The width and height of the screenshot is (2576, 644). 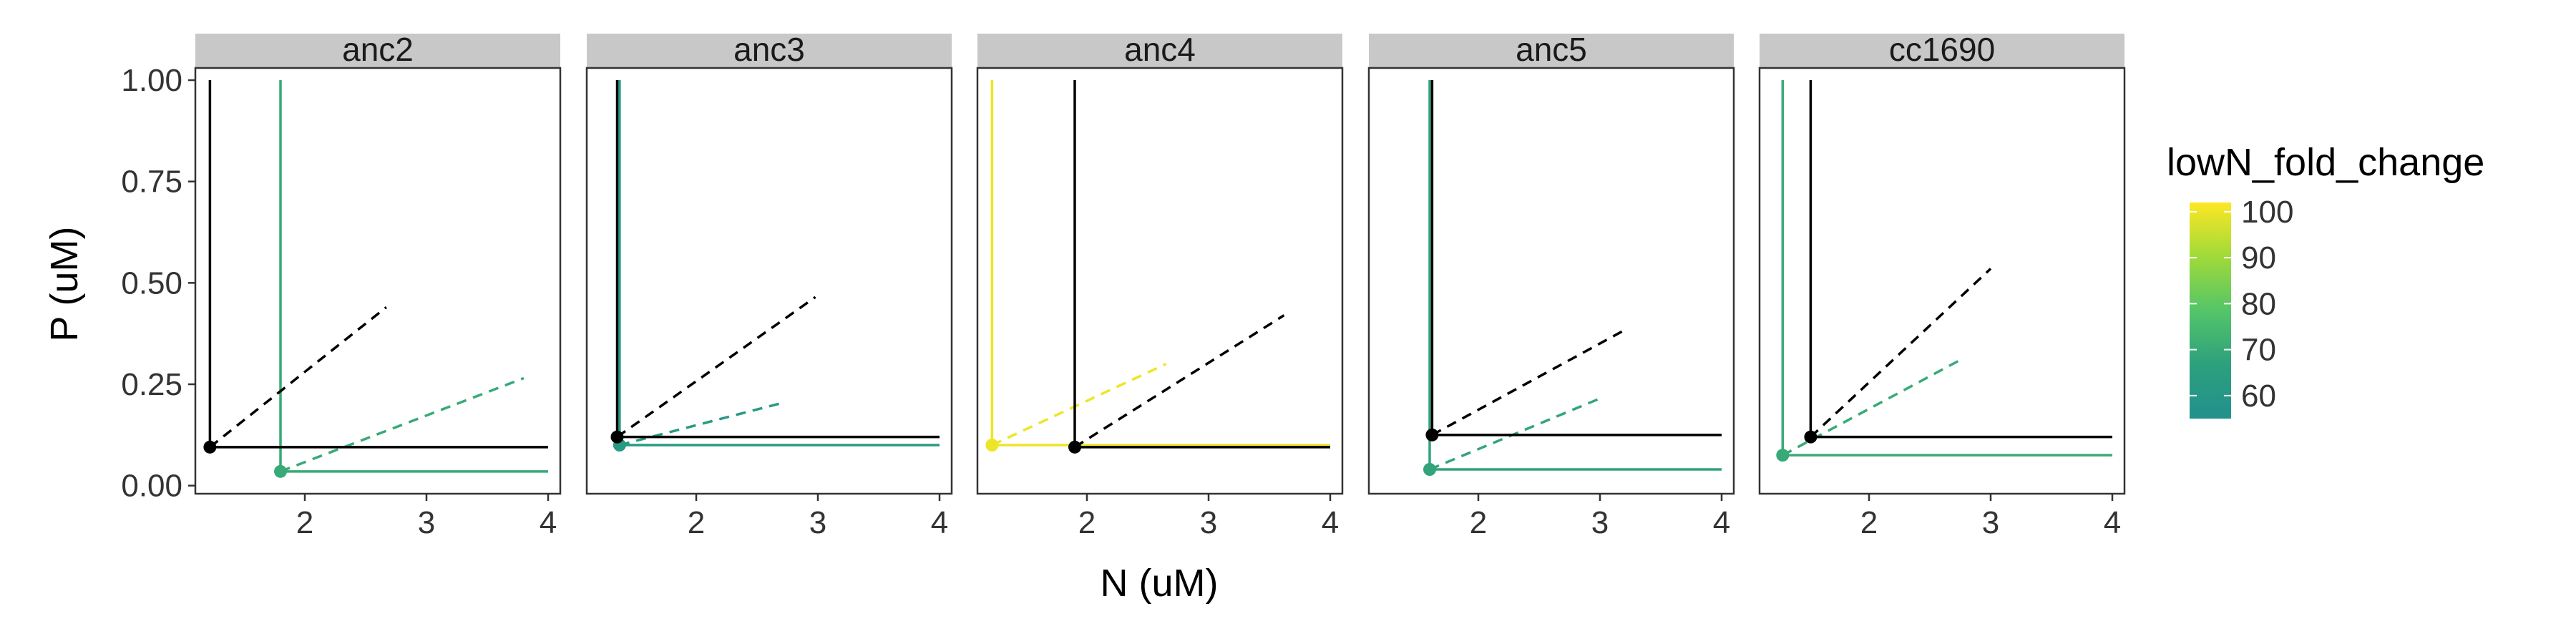 What do you see at coordinates (1160, 583) in the screenshot?
I see `x-axis-title: N (uM)` at bounding box center [1160, 583].